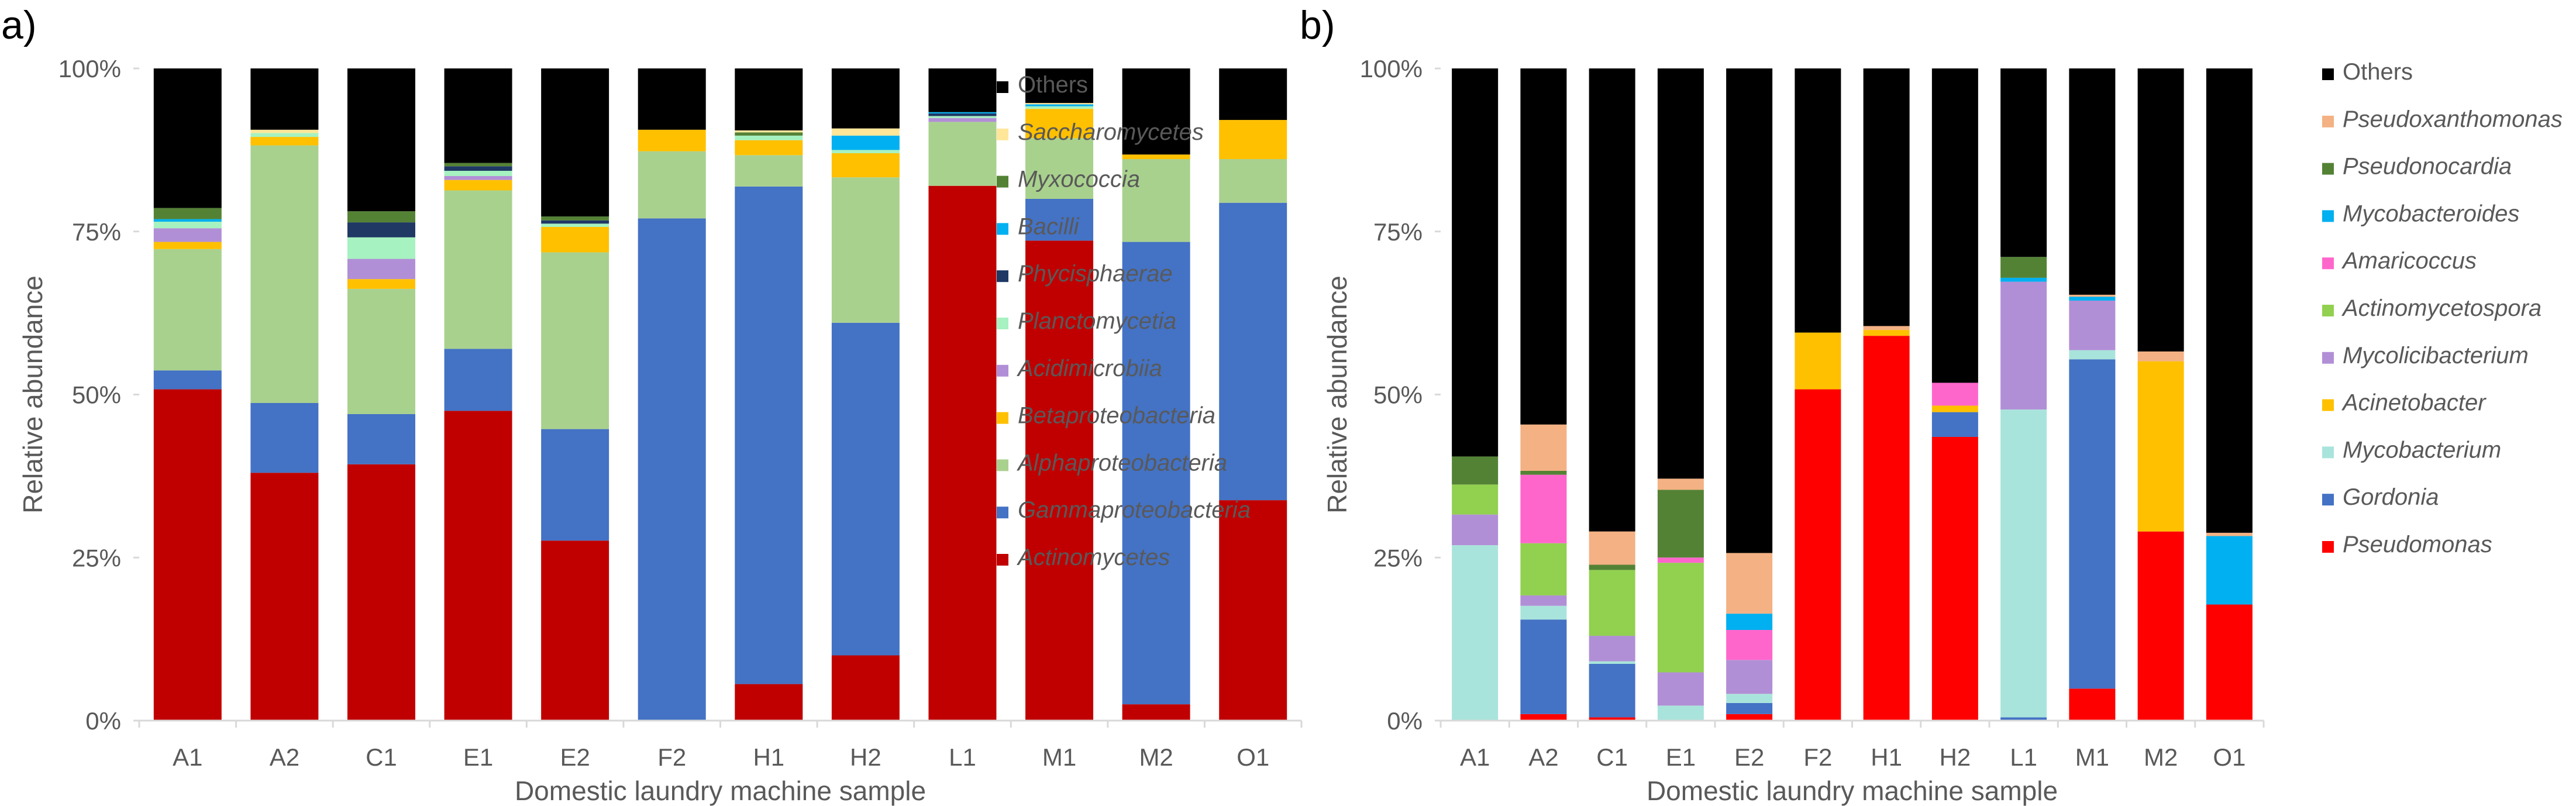 This screenshot has height=806, width=2576. I want to click on bar-segment-E2-betaproteobacteria, so click(575, 239).